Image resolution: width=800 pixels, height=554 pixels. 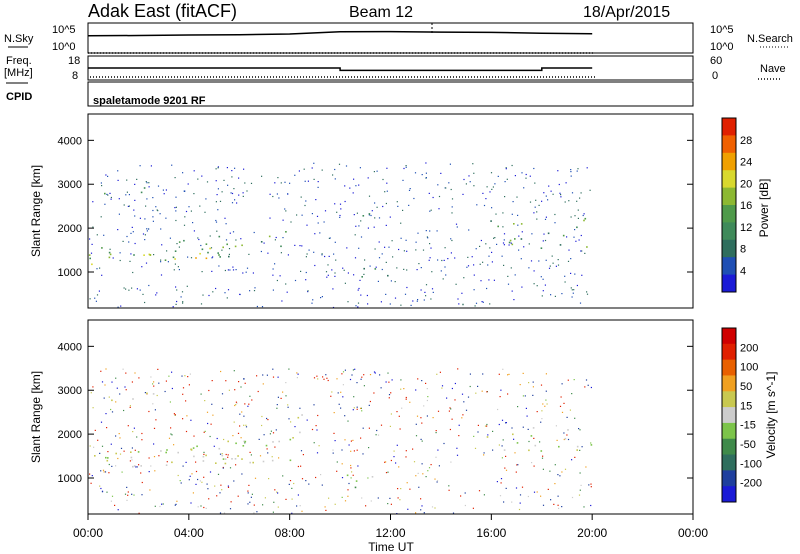 I want to click on colorbar-swatch, so click(x=729, y=415).